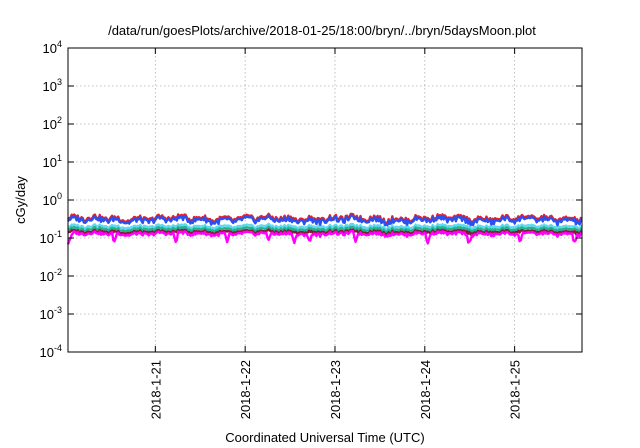 The image size is (640, 448). Describe the element at coordinates (52, 47) in the screenshot. I see `y-tick-label: 10⁴` at that location.